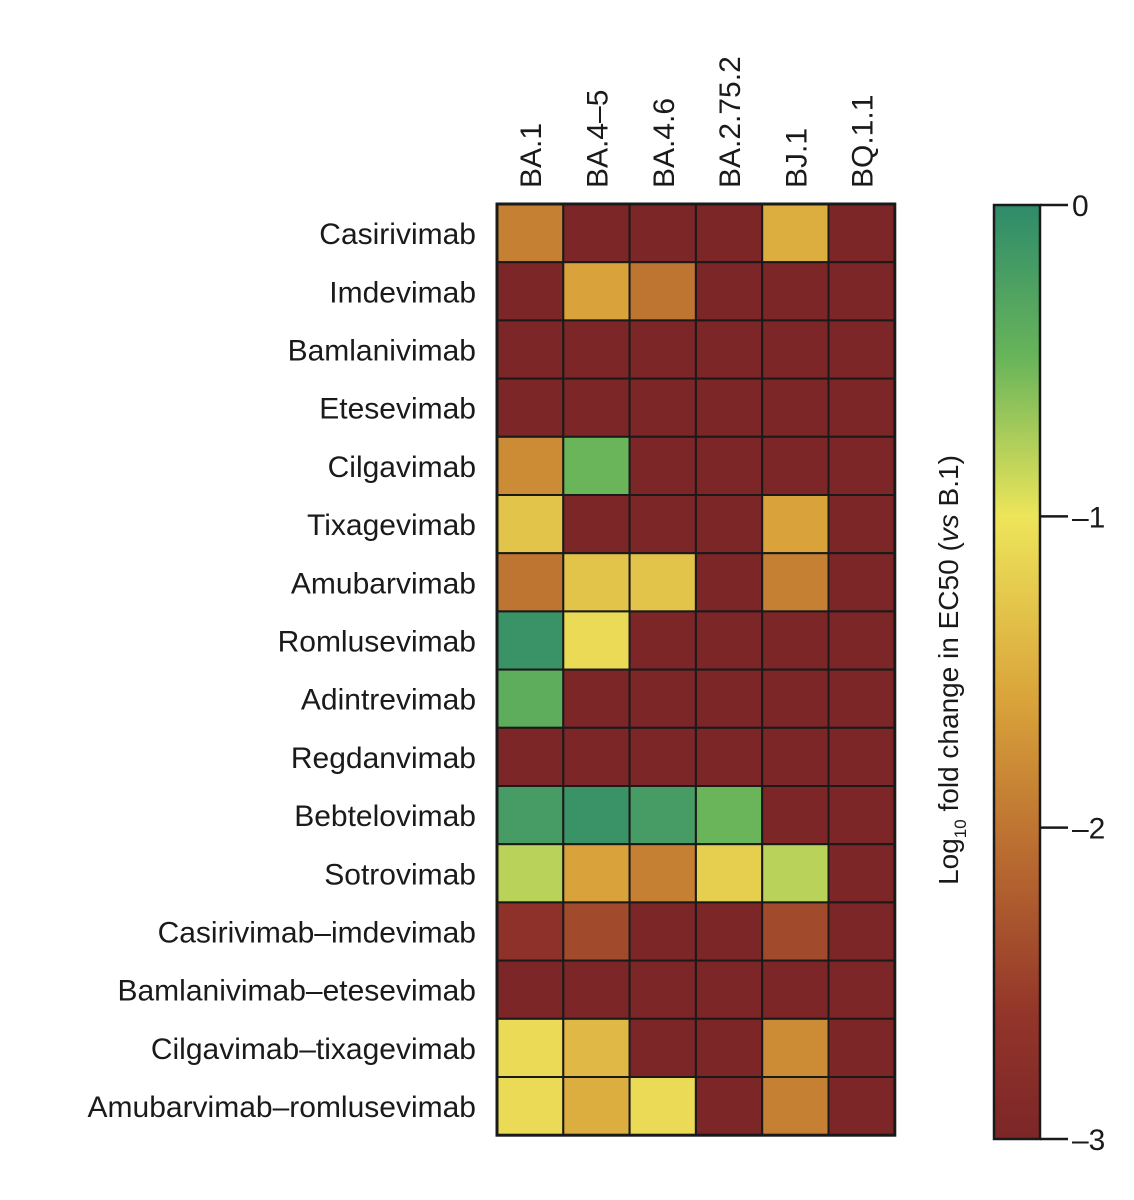 The width and height of the screenshot is (1134, 1200). What do you see at coordinates (400, 874) in the screenshot?
I see `row-label: Sotrovimab` at bounding box center [400, 874].